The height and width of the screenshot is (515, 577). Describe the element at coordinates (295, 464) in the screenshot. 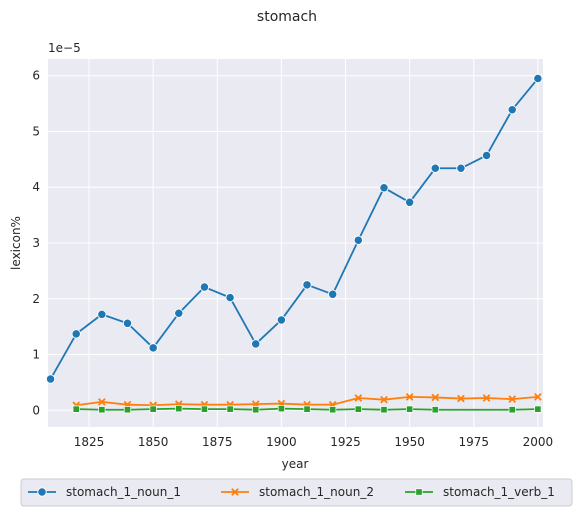

I see `x-axis-label: year` at that location.